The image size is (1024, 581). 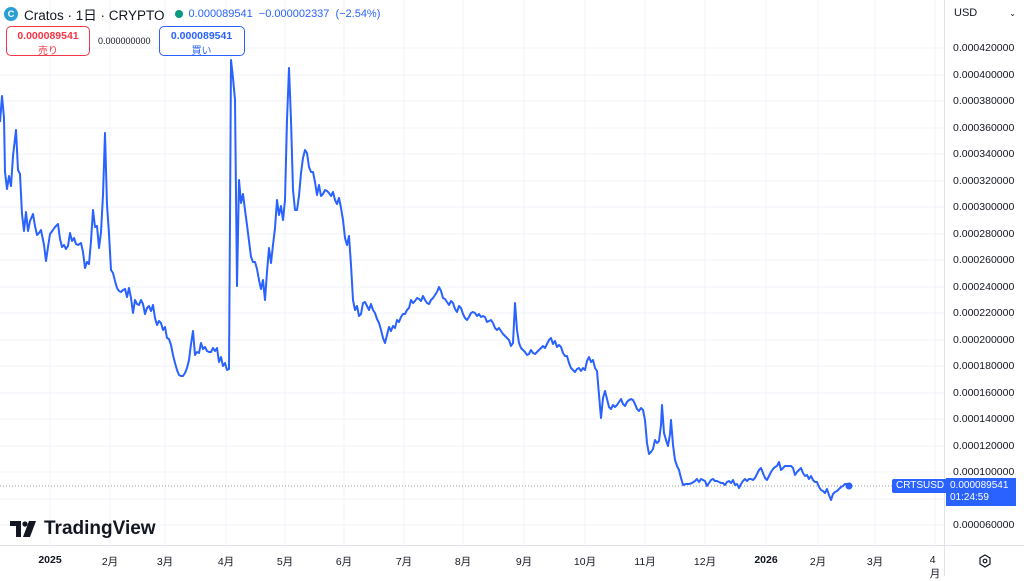 I want to click on time-tick: 5月, so click(x=285, y=562).